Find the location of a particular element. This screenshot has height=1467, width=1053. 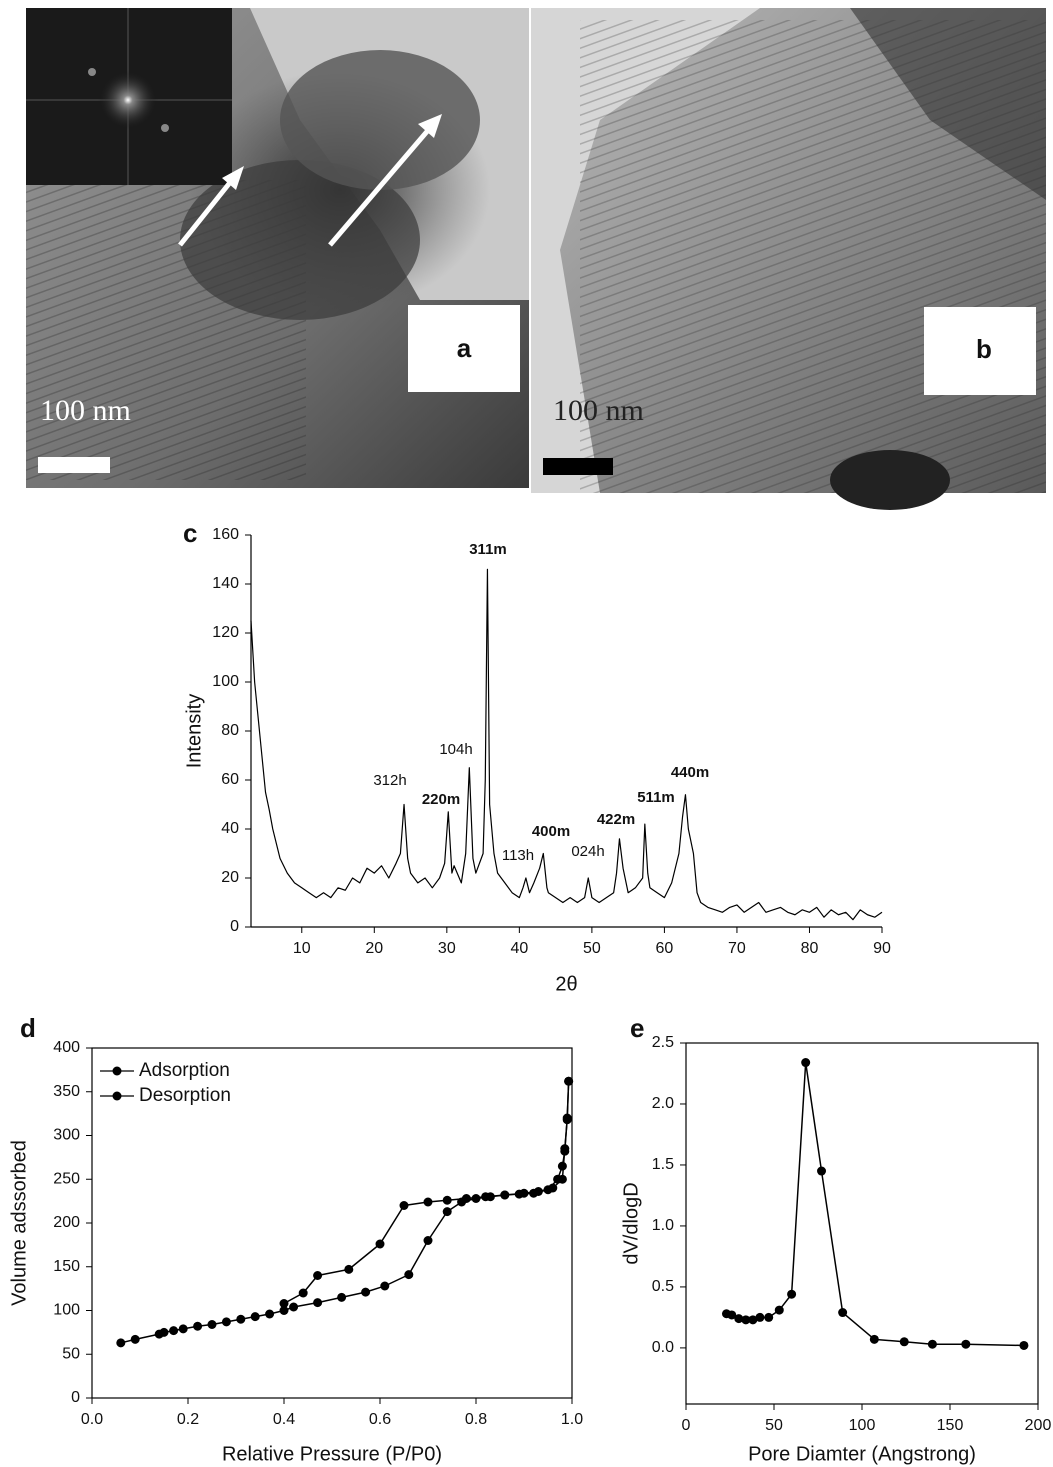

x-tick-label: 150 is located at coordinates (950, 1425).